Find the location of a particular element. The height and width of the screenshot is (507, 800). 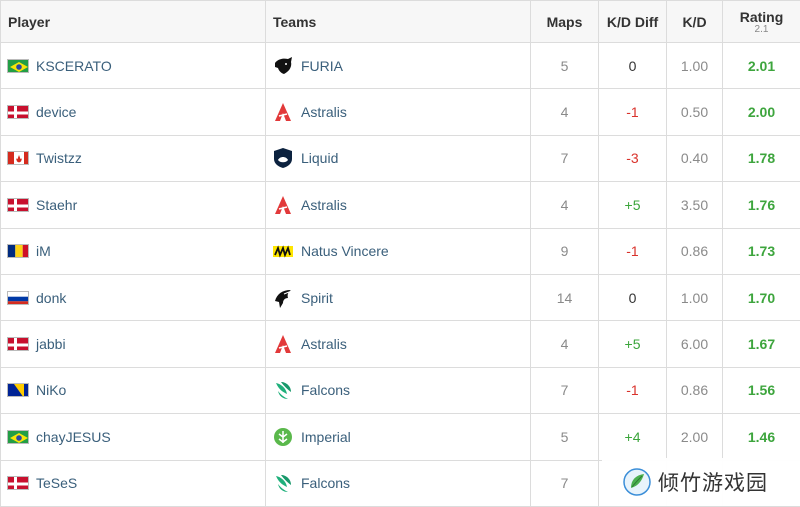

player-name-link: iM is located at coordinates (43, 251).